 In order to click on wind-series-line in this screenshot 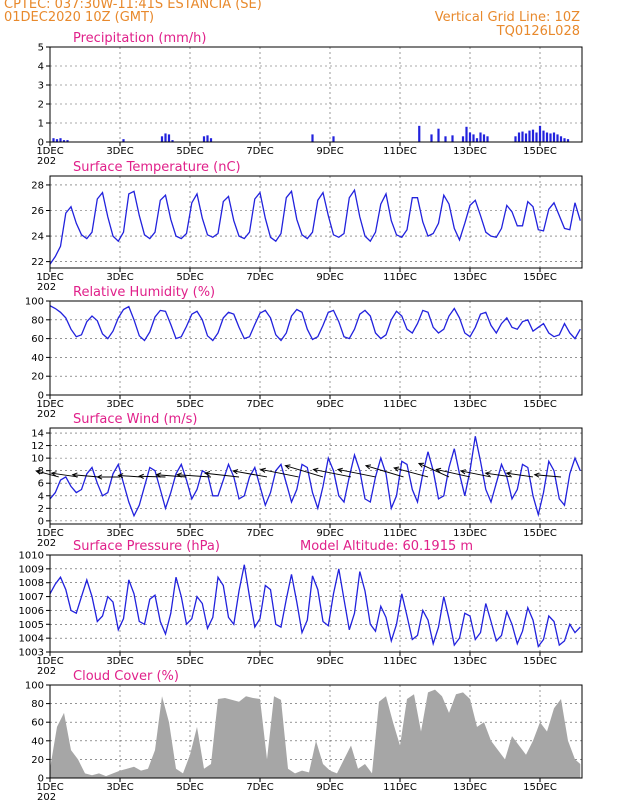, I will do `click(315, 477)`.